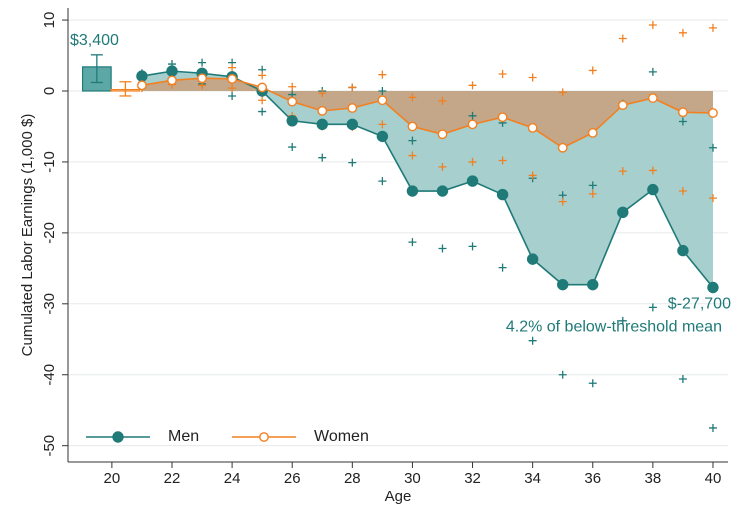 The height and width of the screenshot is (512, 742). I want to click on error-bar, so click(125, 89).